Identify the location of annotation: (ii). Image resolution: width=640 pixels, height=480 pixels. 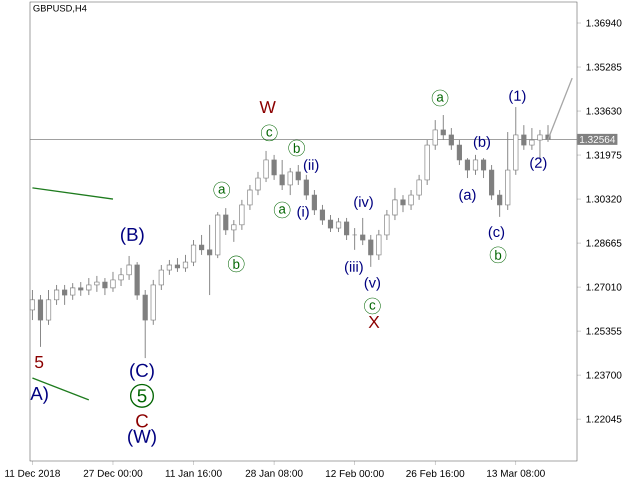
(311, 166).